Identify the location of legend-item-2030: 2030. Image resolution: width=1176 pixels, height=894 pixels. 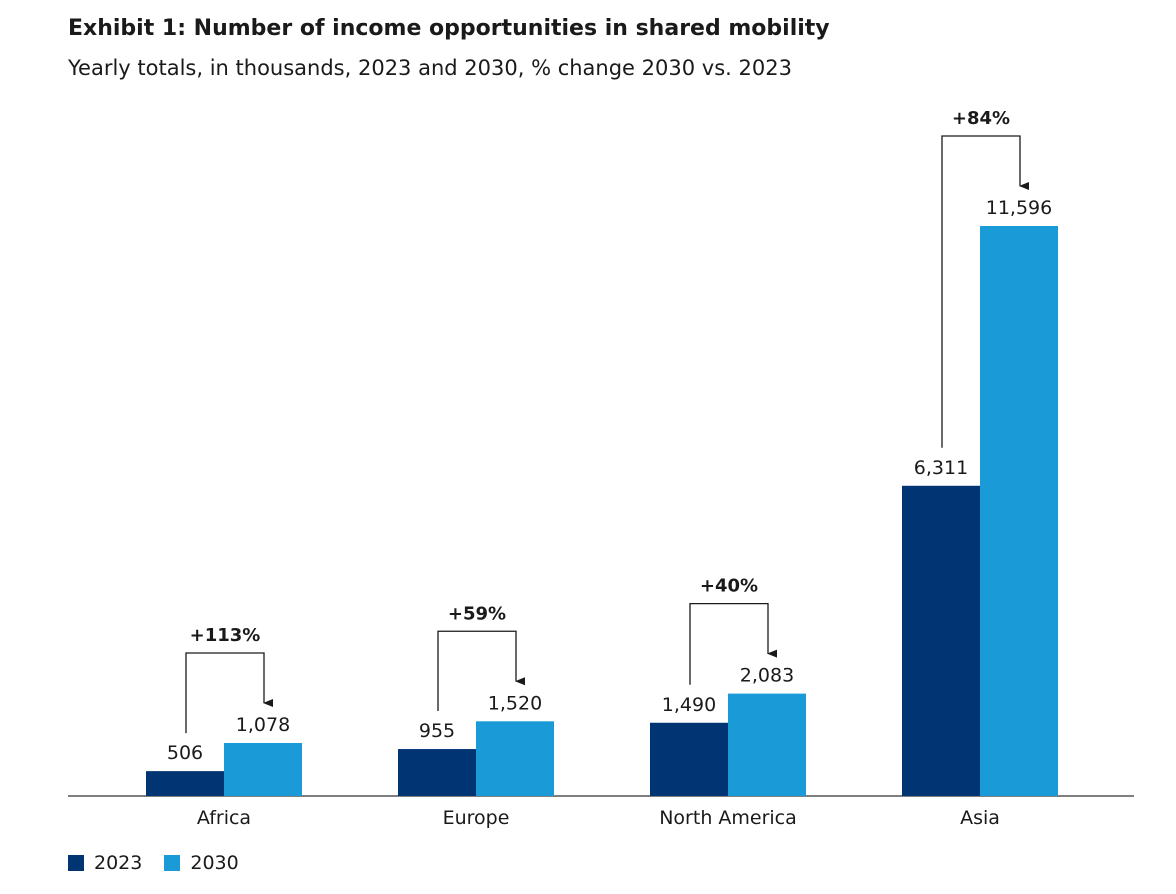
(201, 863).